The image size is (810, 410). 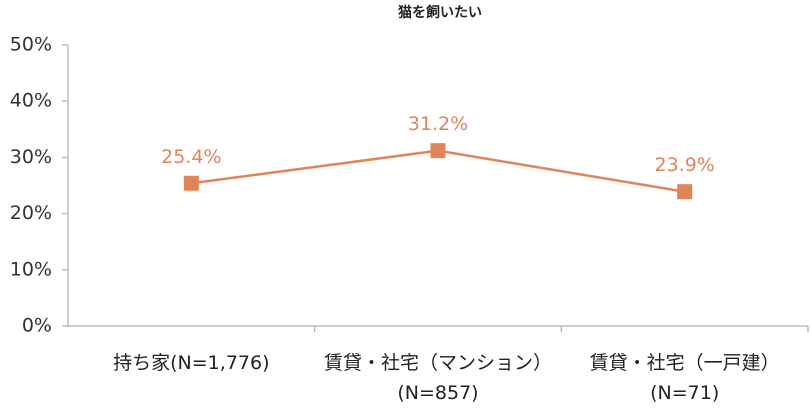 What do you see at coordinates (684, 165) in the screenshot?
I see `value-label: 23.9%` at bounding box center [684, 165].